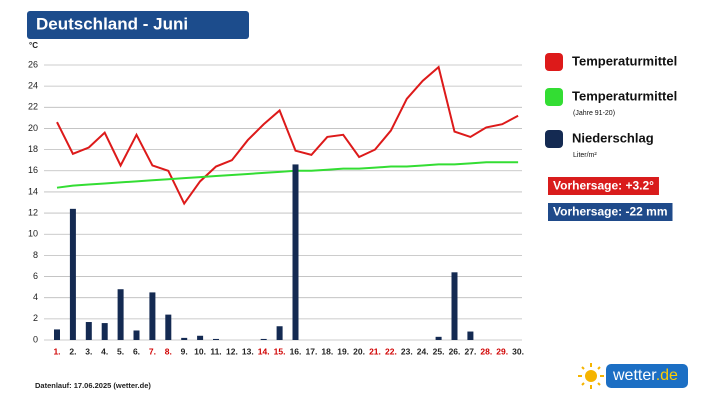 This screenshot has width=717, height=403. What do you see at coordinates (93, 385) in the screenshot?
I see `footer: Datenlauf: 17.06.2025 (wetter.de)` at bounding box center [93, 385].